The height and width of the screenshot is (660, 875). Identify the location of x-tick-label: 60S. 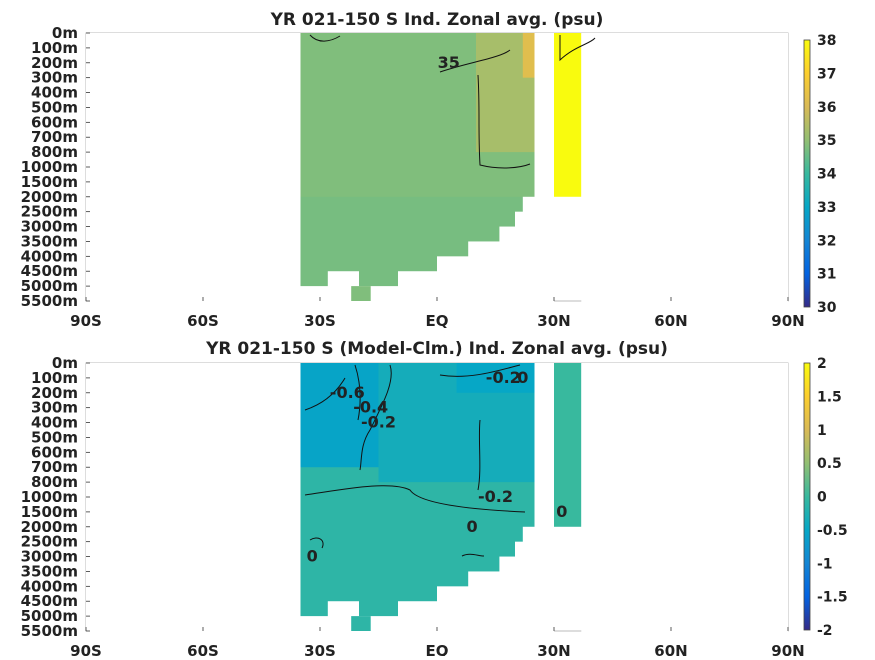
(203, 649).